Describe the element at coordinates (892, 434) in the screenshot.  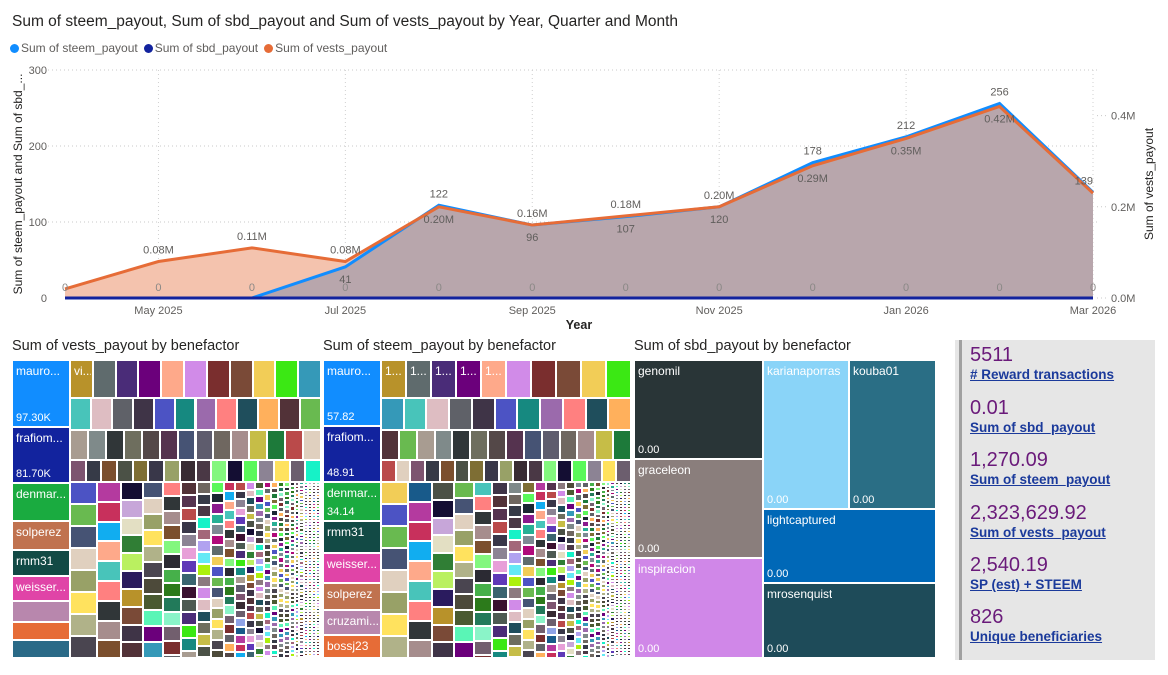
I see `treemap-tile: kouba01 0.00` at that location.